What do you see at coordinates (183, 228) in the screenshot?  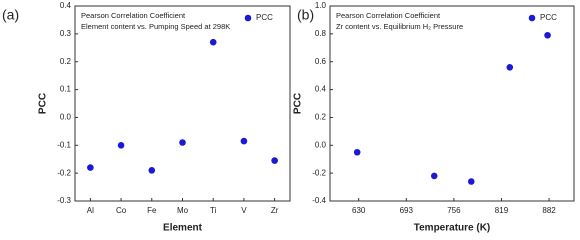 I see `x-axis-label: Element` at bounding box center [183, 228].